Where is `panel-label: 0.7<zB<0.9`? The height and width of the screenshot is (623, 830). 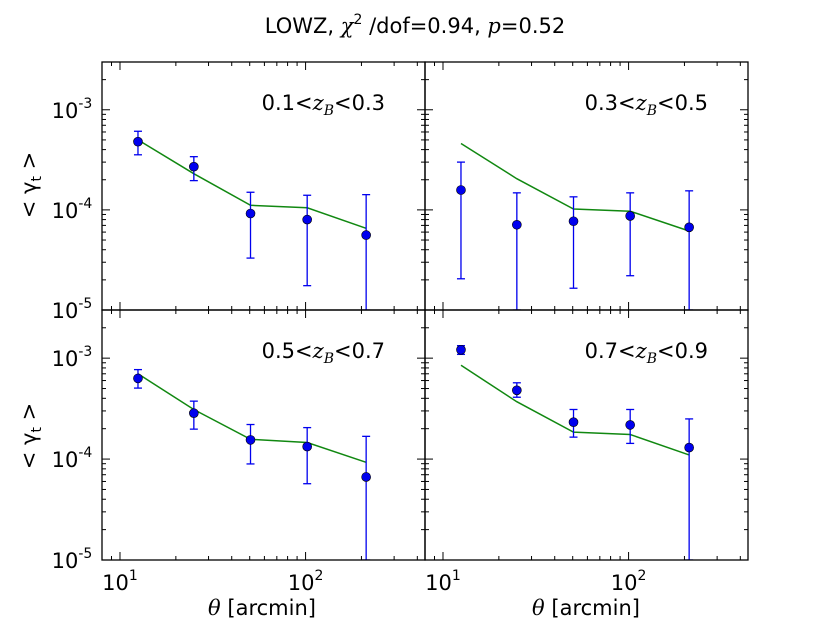 panel-label: 0.7<zB<0.9 is located at coordinates (646, 353).